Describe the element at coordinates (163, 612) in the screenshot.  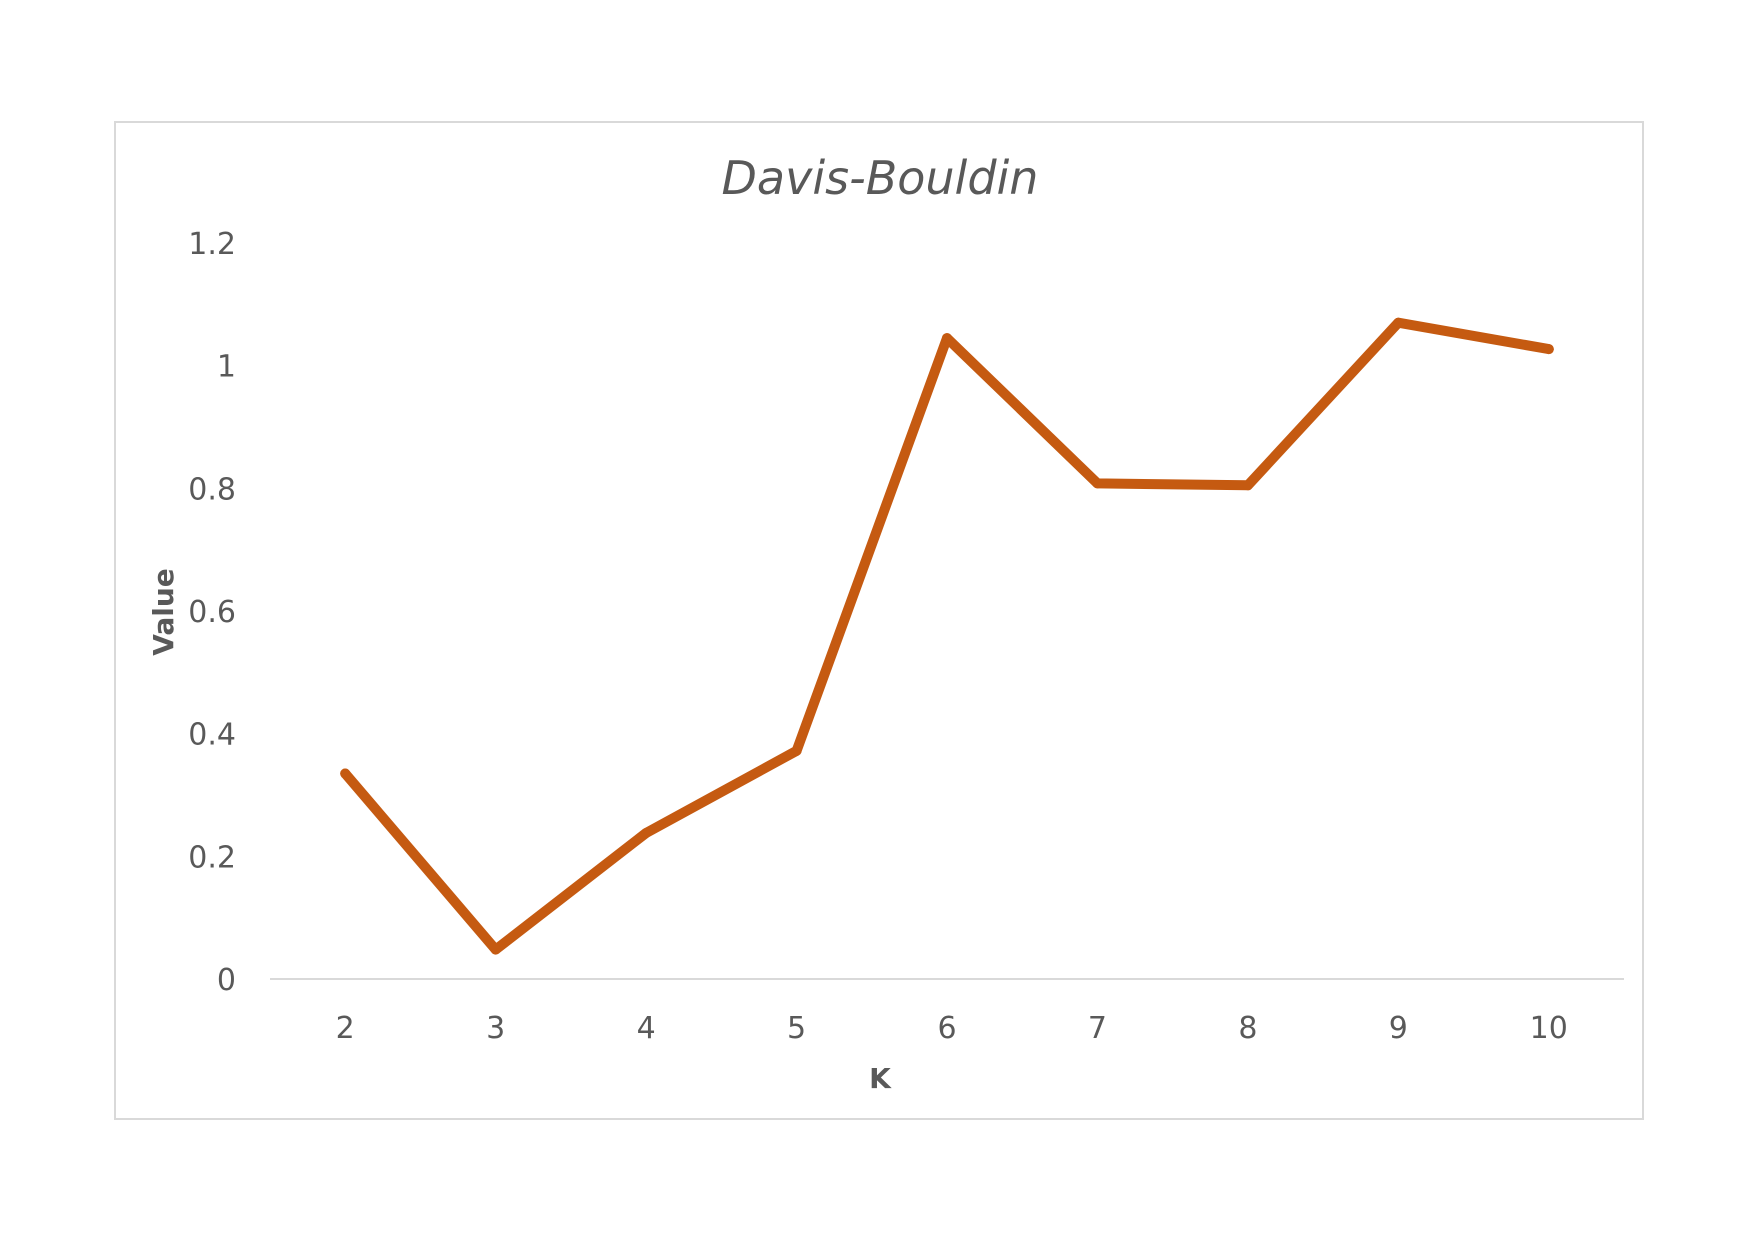
I see `y-axis-title: Value` at that location.